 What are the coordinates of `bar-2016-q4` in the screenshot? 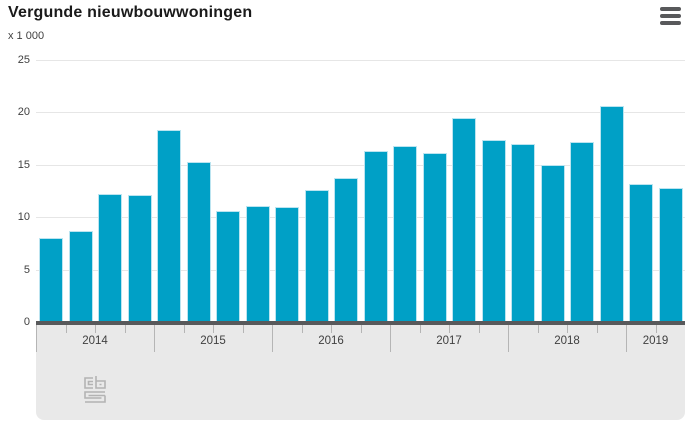 It's located at (375, 236).